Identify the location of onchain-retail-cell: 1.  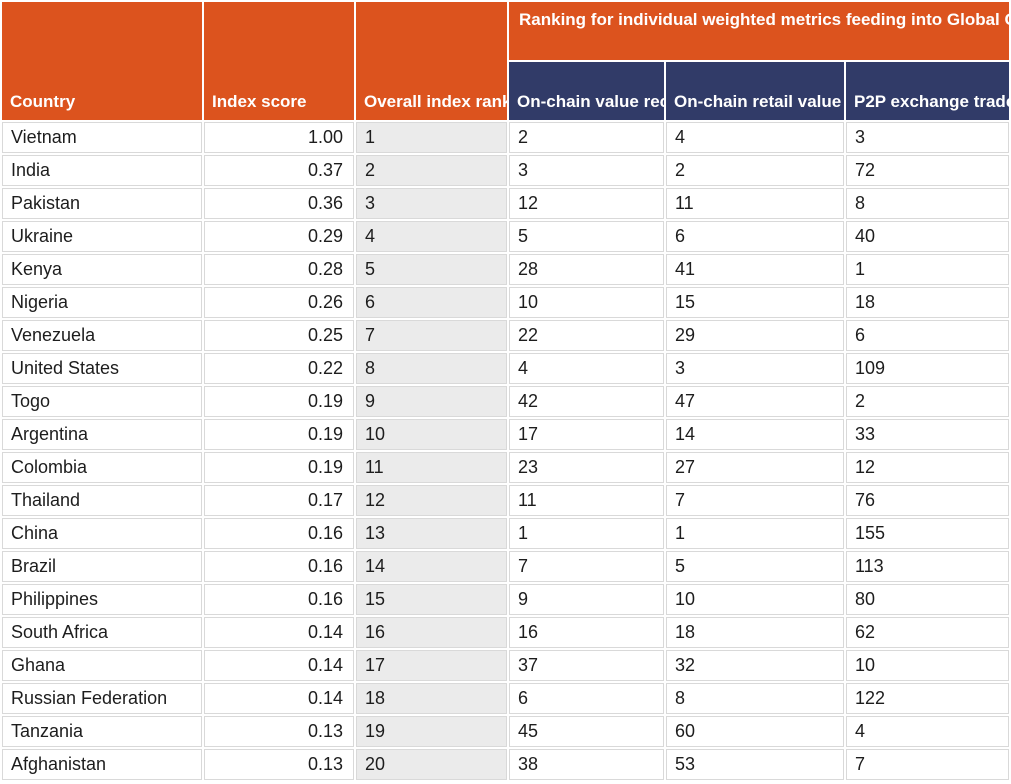
(755, 533).